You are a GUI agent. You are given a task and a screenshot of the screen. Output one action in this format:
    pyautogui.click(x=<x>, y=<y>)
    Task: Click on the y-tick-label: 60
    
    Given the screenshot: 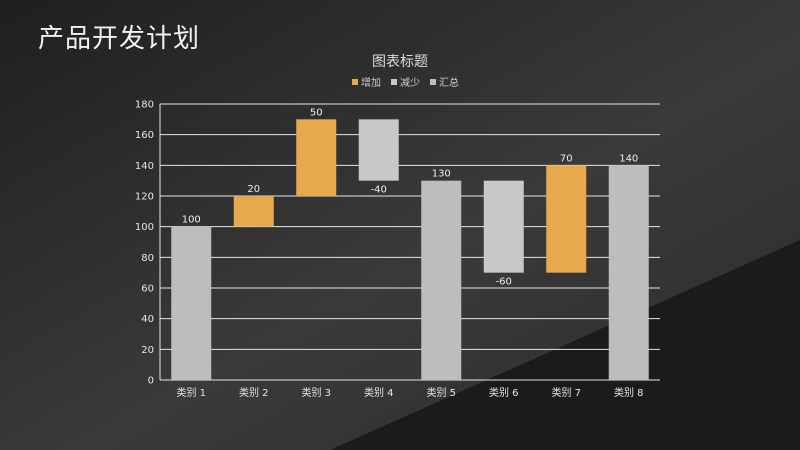 What is the action you would take?
    pyautogui.click(x=147, y=289)
    